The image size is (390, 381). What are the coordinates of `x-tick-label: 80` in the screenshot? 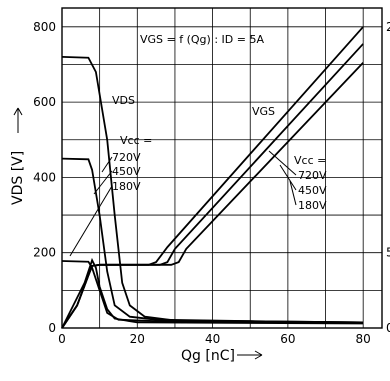 It's located at (363, 339).